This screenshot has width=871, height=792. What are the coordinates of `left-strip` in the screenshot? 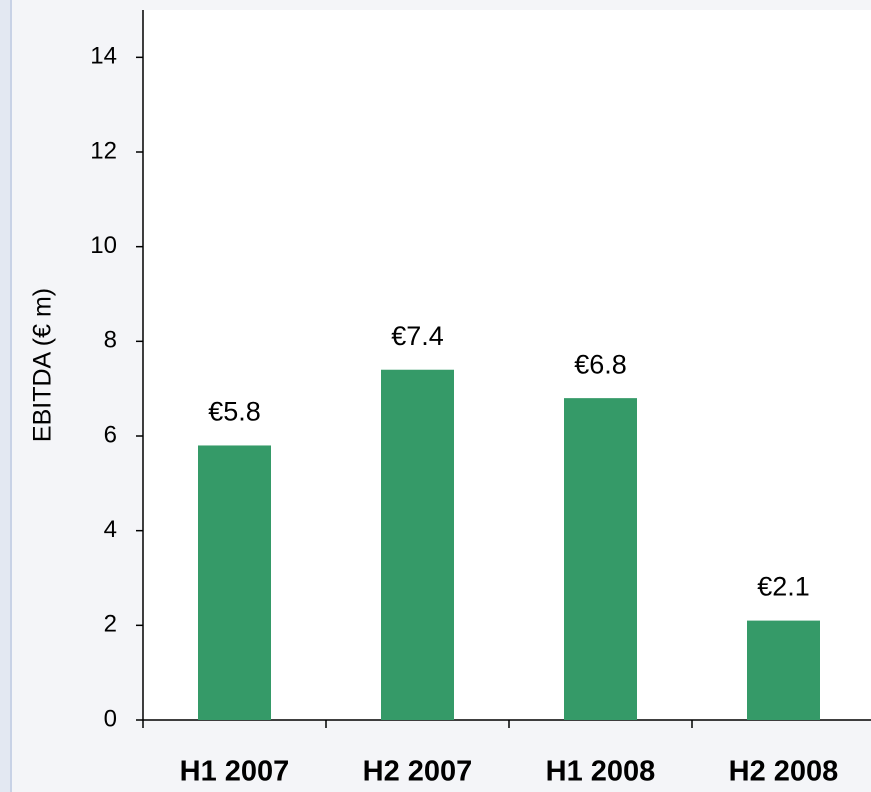 It's located at (5, 396).